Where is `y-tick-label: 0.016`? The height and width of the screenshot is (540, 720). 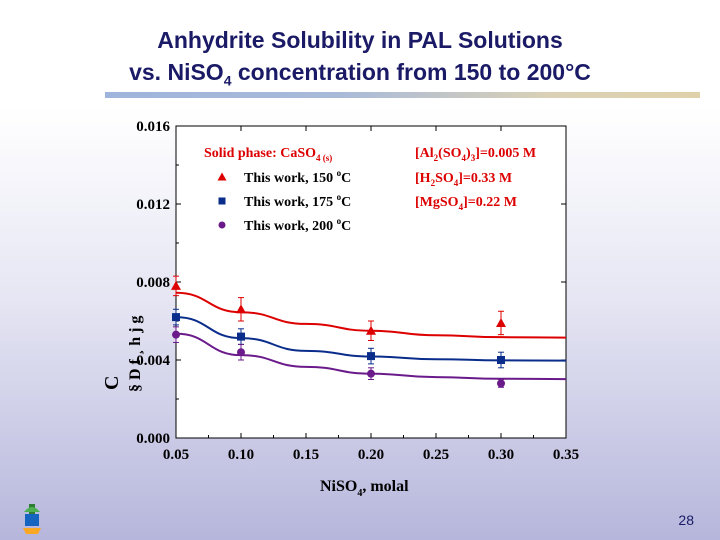
y-tick-label: 0.016 is located at coordinates (153, 127).